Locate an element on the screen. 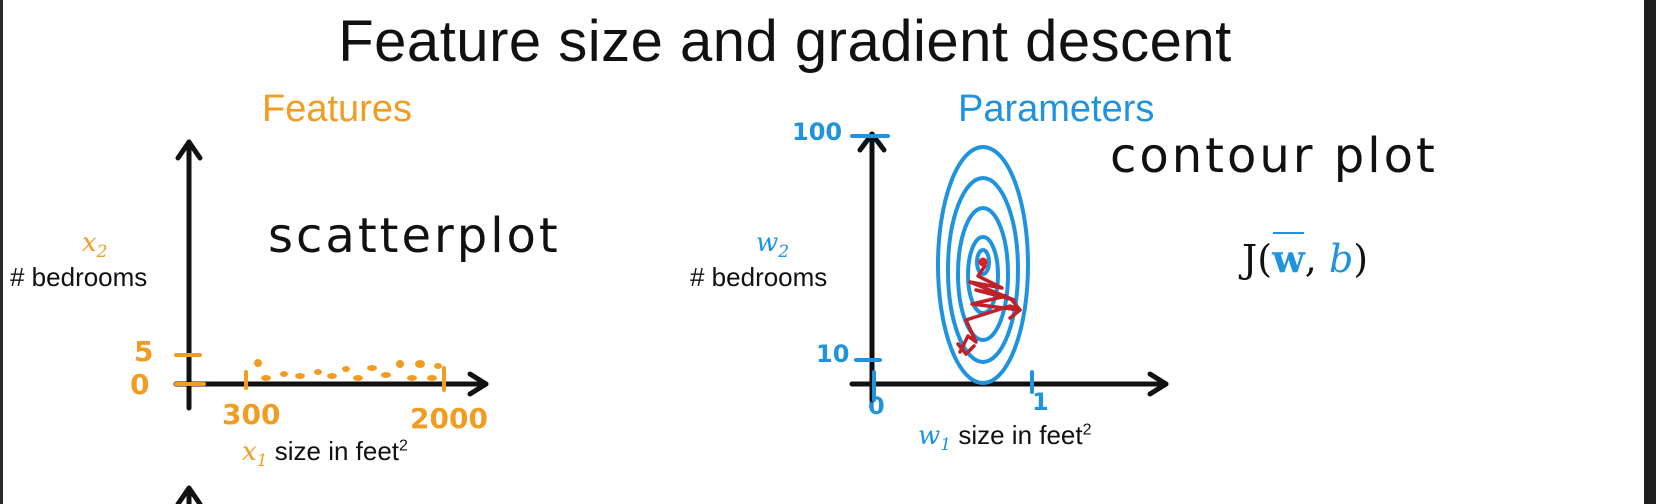 This screenshot has height=504, width=1656. w1-tick-1: 1 is located at coordinates (1040, 402).